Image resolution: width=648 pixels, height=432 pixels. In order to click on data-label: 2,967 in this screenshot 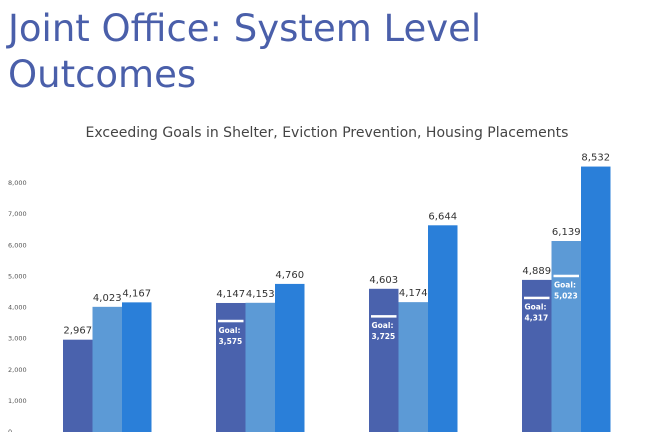, I will do `click(77, 331)`.